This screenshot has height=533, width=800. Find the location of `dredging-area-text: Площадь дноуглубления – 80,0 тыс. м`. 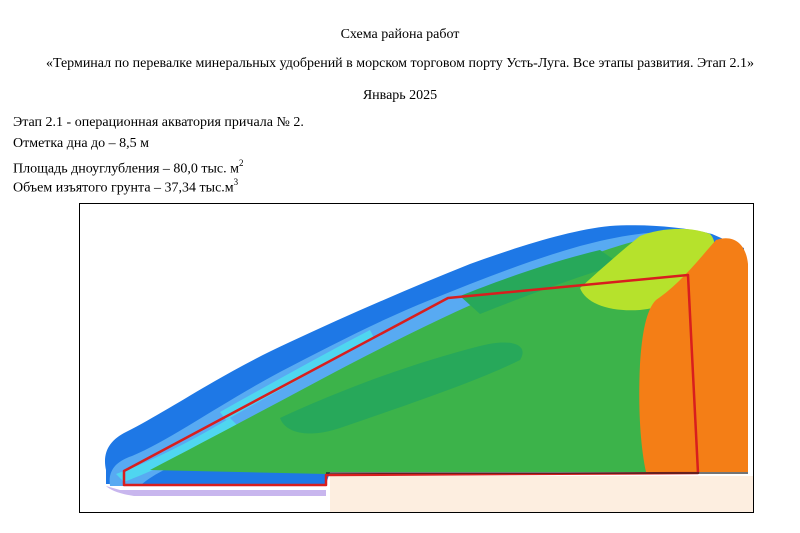

dredging-area-text: Площадь дноуглубления – 80,0 тыс. м is located at coordinates (126, 169).